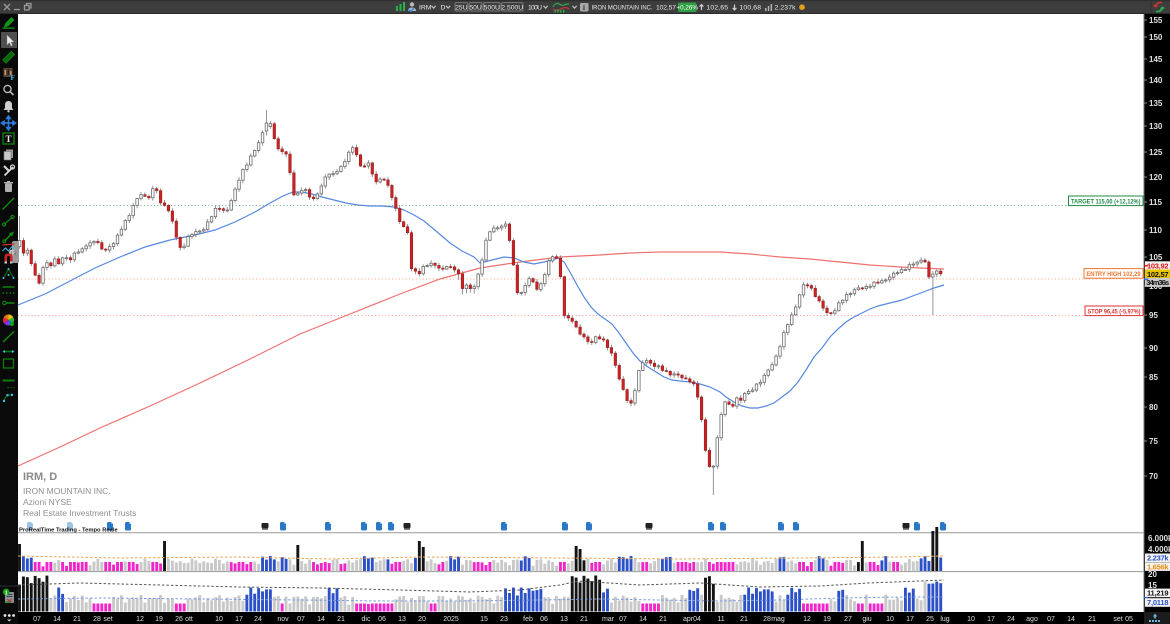  What do you see at coordinates (68, 531) in the screenshot?
I see `svg-text:ProRealTime Trading - Tempo Re: ProRealTime Trading - Tempo Reale` at bounding box center [68, 531].